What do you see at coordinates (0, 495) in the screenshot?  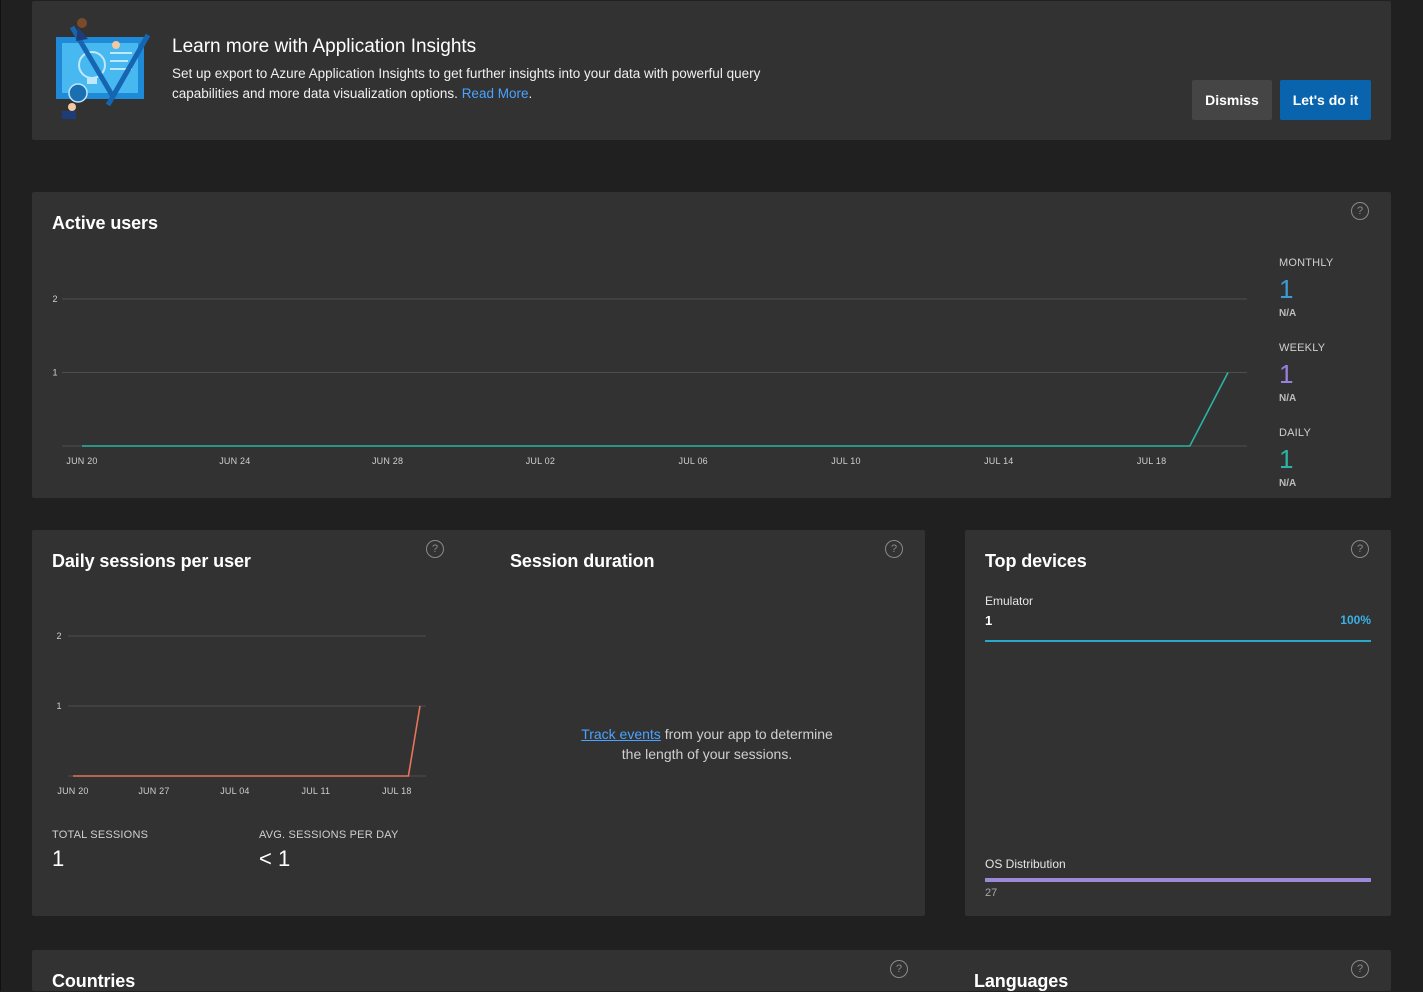 I see `window-edge` at bounding box center [0, 495].